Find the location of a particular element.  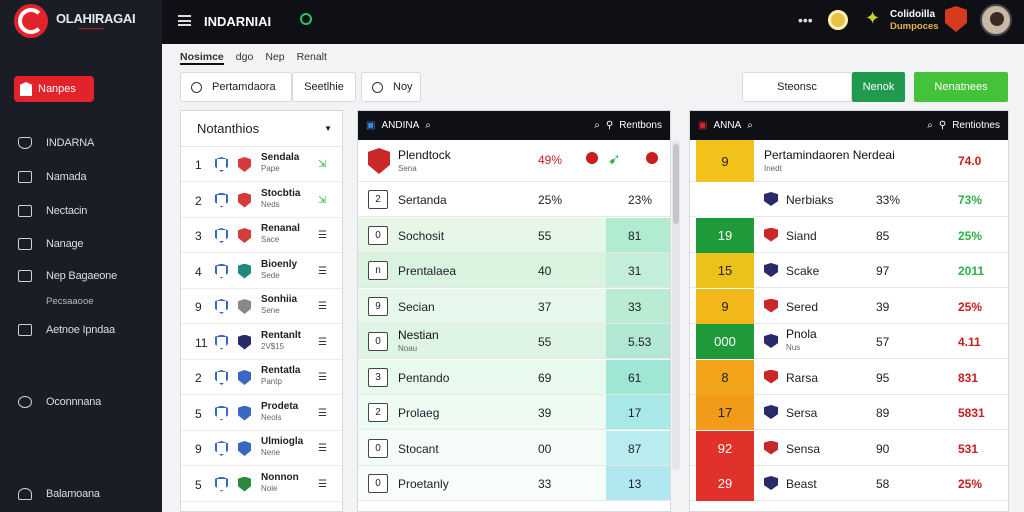

toggle-filter: Noy is located at coordinates (391, 87).